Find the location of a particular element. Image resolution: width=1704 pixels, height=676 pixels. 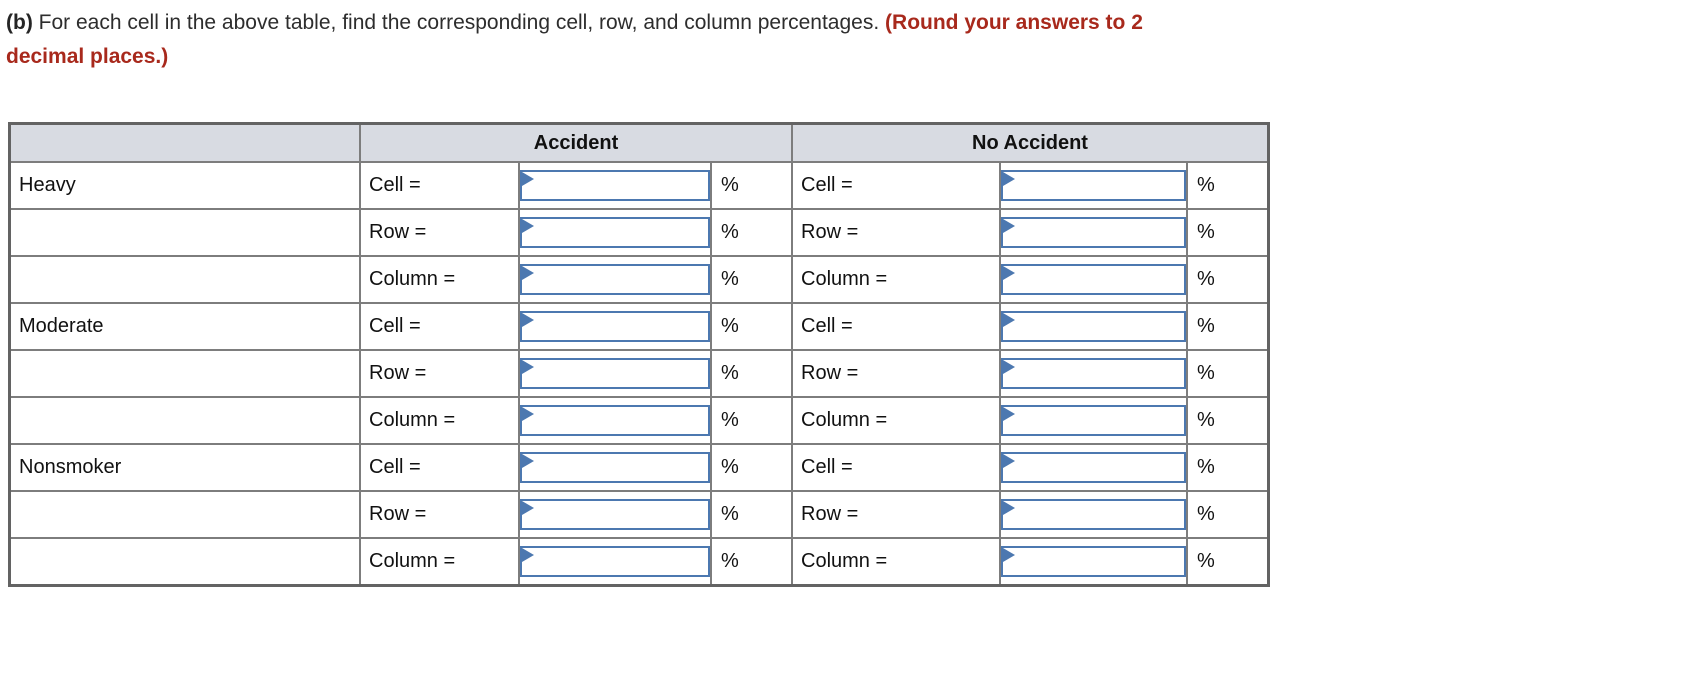

table-row: Nonsmoker Cell = % Cell = % is located at coordinates (639, 467).